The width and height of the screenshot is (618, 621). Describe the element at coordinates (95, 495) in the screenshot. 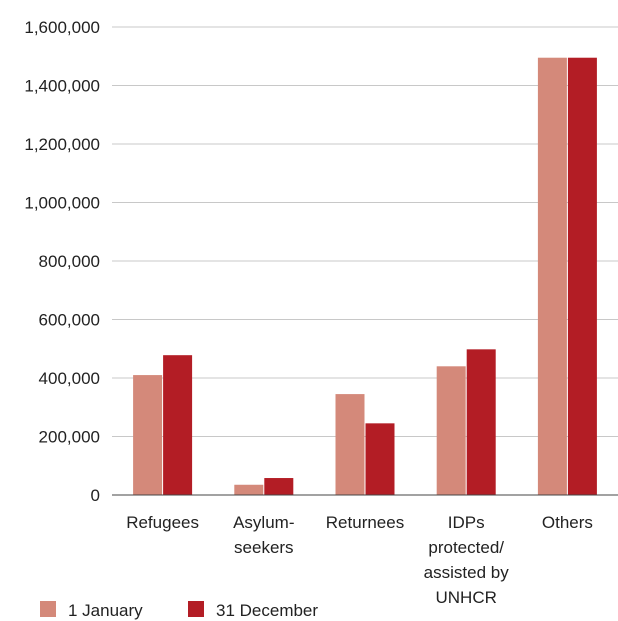

I see `y-tick-label: 0` at that location.